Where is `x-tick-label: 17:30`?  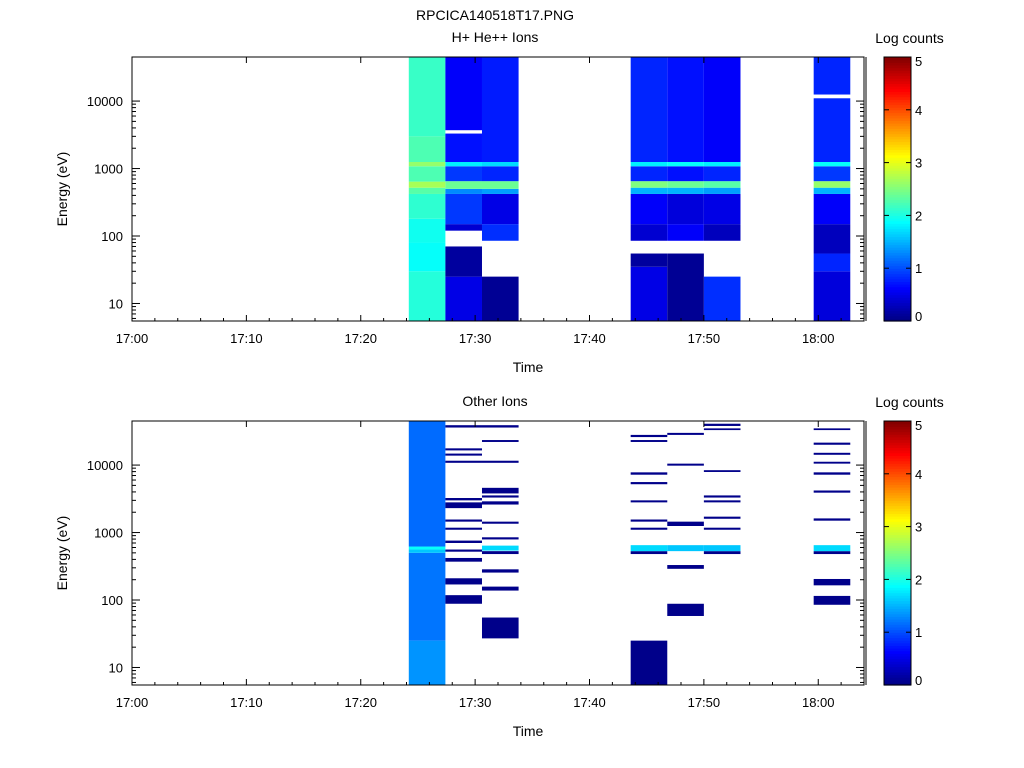
x-tick-label: 17:30 is located at coordinates (475, 702).